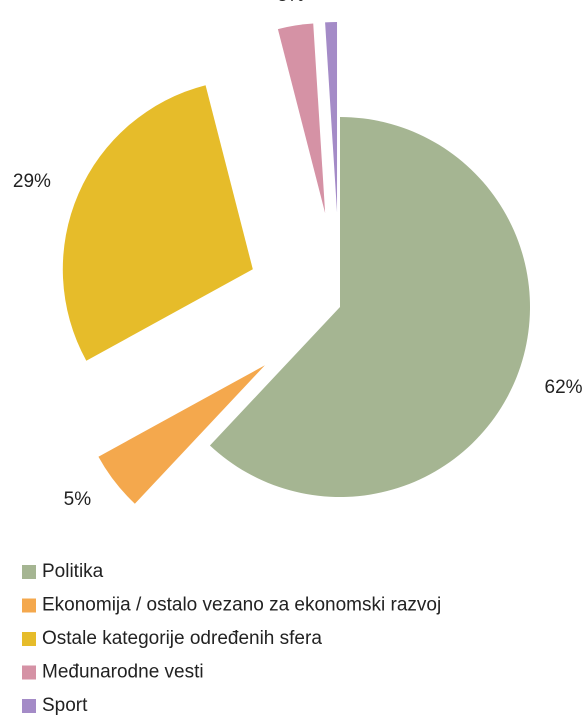  What do you see at coordinates (330, 1) in the screenshot?
I see `data-label: 1%` at bounding box center [330, 1].